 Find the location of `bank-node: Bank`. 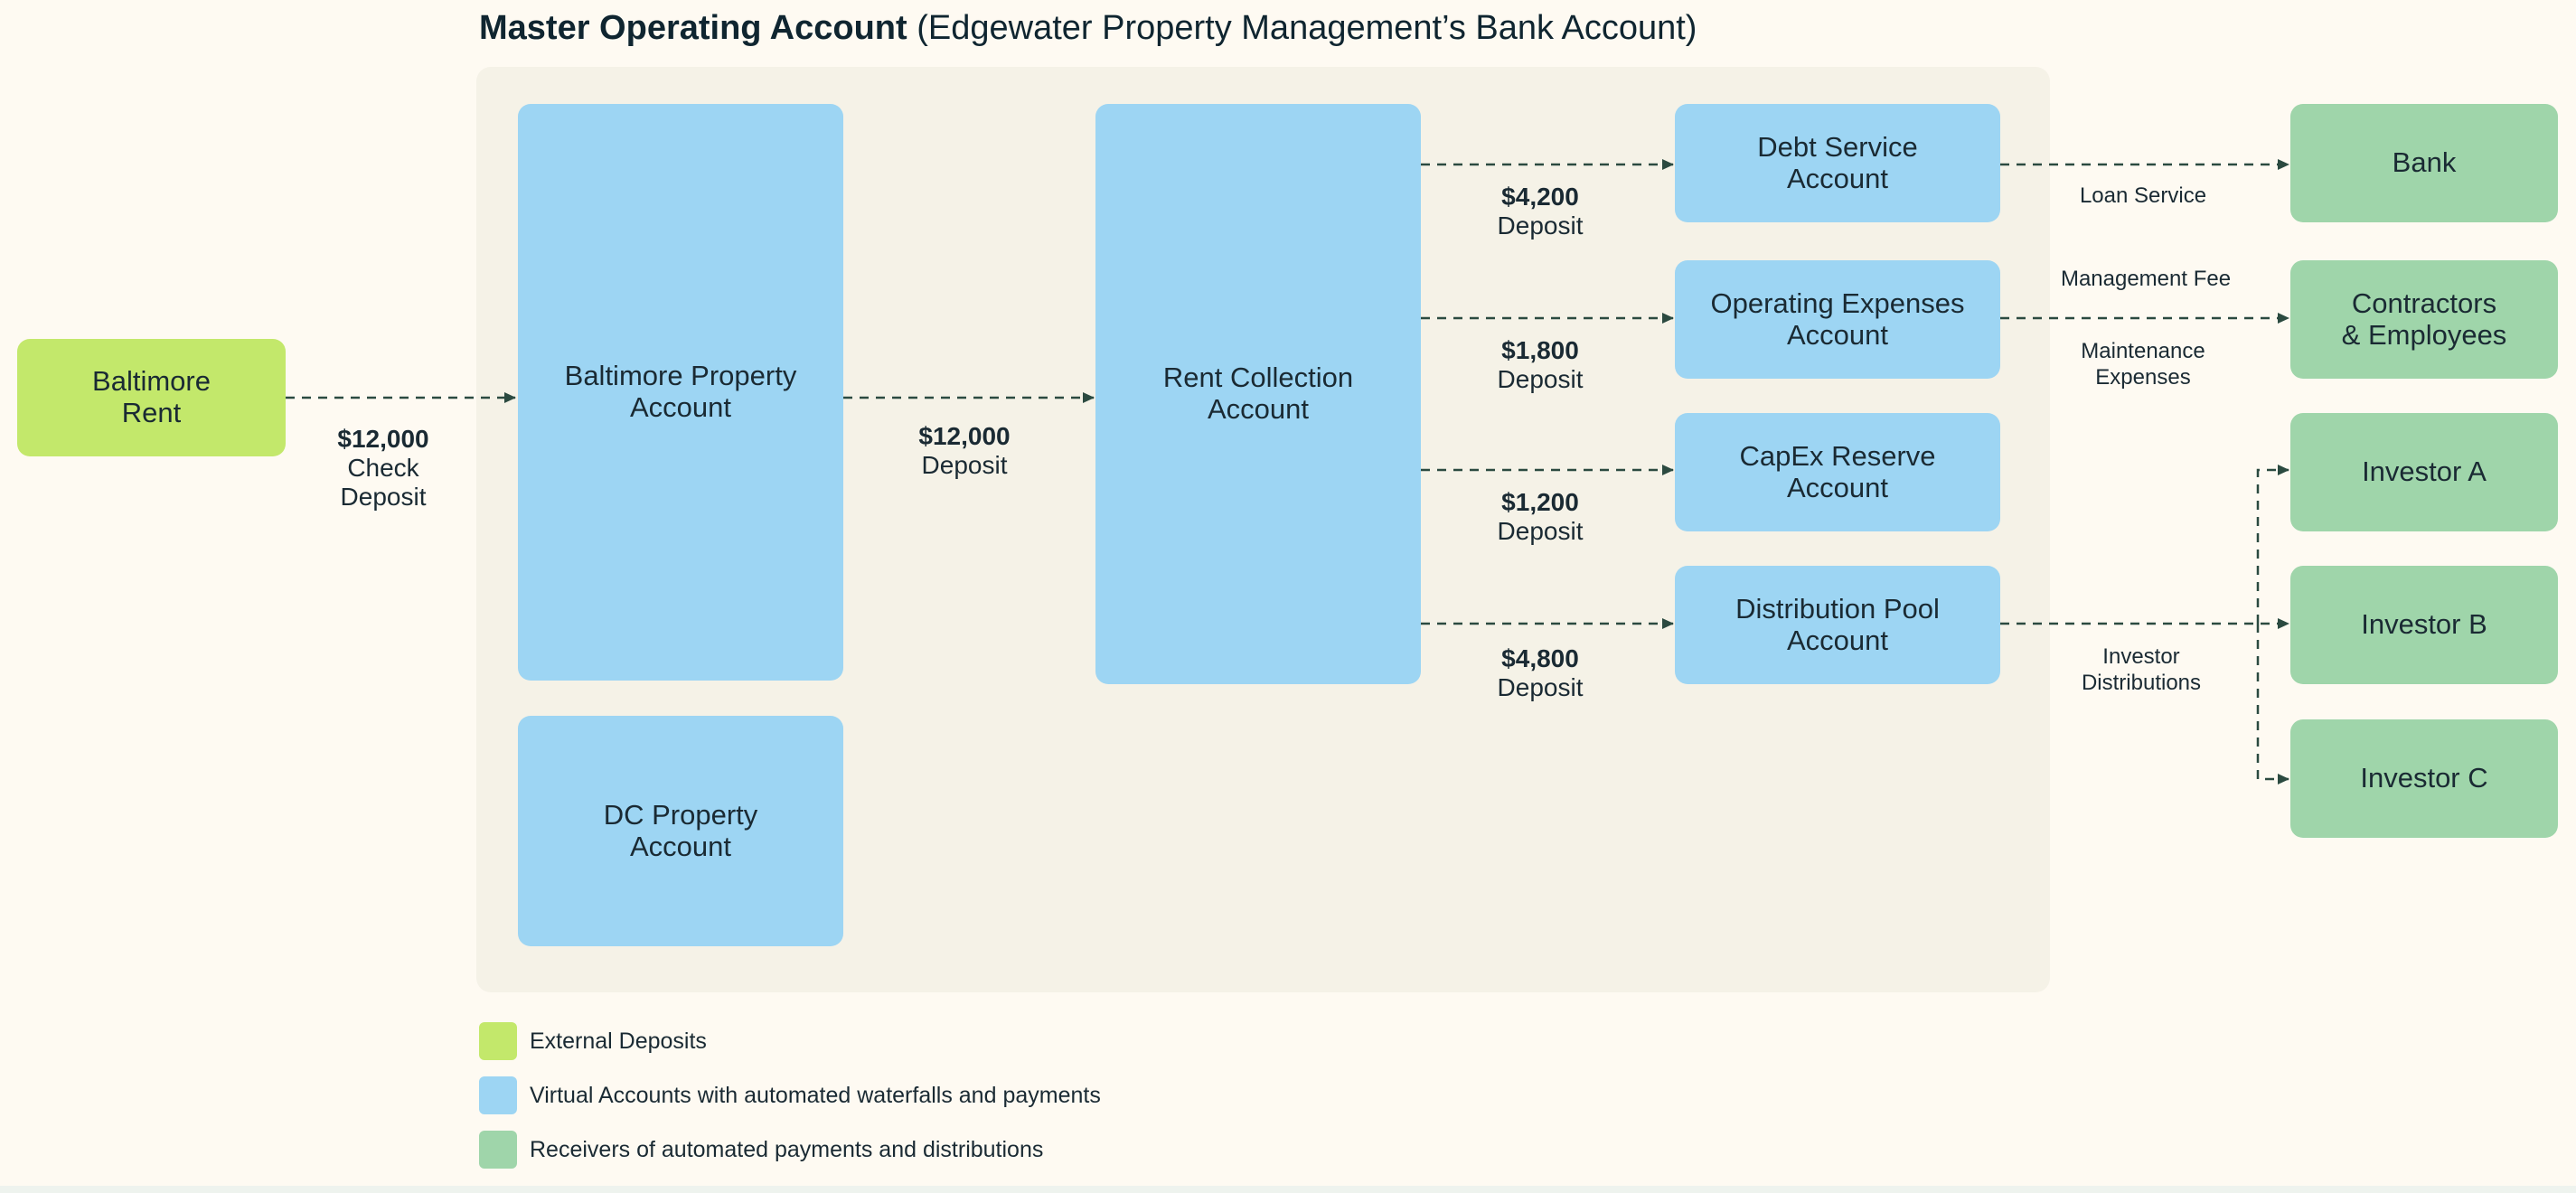

bank-node: Bank is located at coordinates (2424, 163).